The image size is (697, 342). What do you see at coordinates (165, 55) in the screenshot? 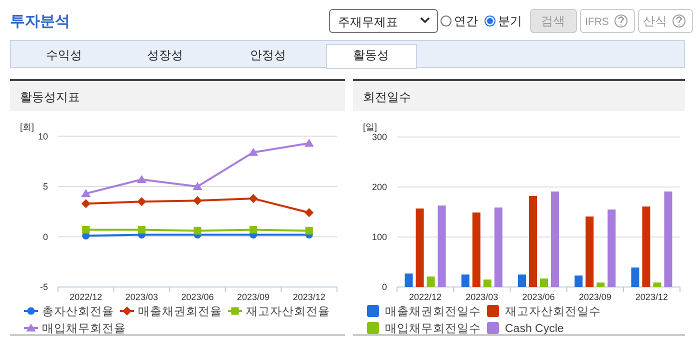
I see `text: 성장성` at bounding box center [165, 55].